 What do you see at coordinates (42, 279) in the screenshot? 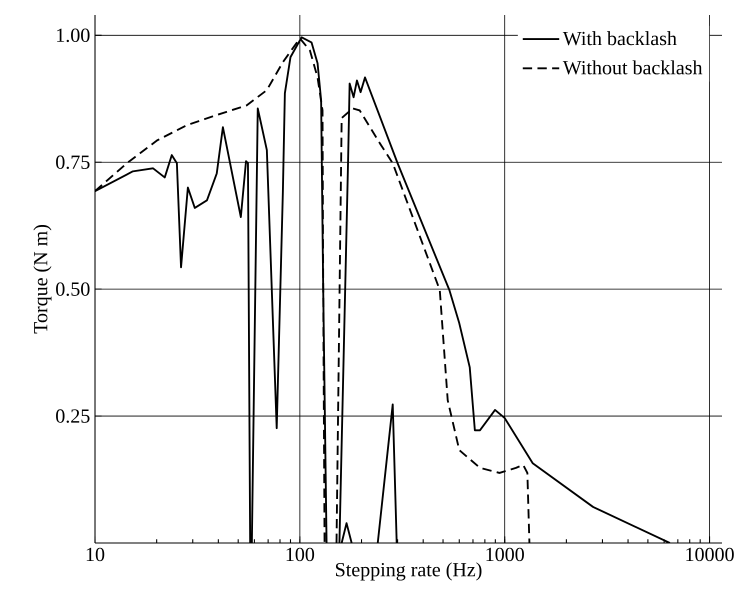
I see `y-axis-title: Torque (N m)` at bounding box center [42, 279].